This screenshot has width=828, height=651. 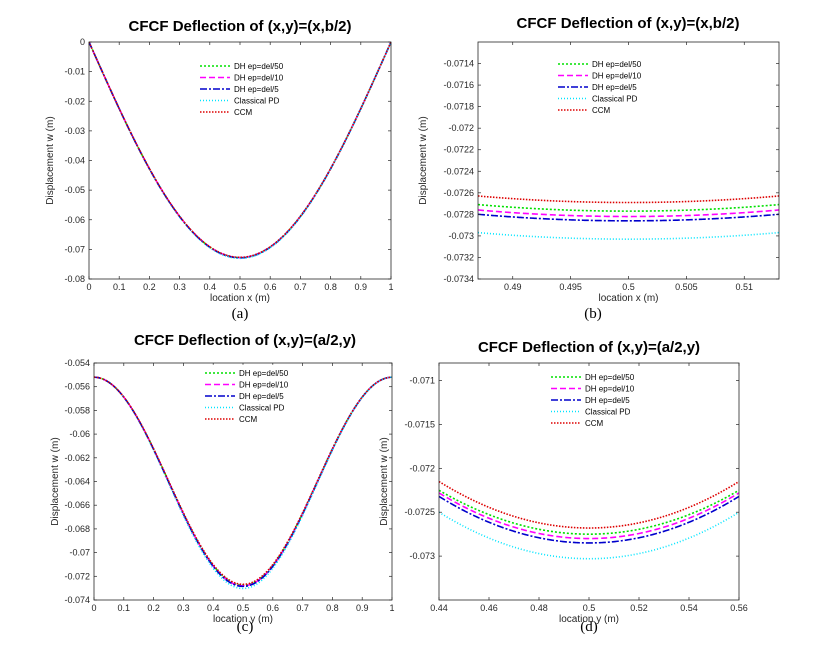 What do you see at coordinates (82, 42) in the screenshot?
I see `y-tick-label: 0` at bounding box center [82, 42].